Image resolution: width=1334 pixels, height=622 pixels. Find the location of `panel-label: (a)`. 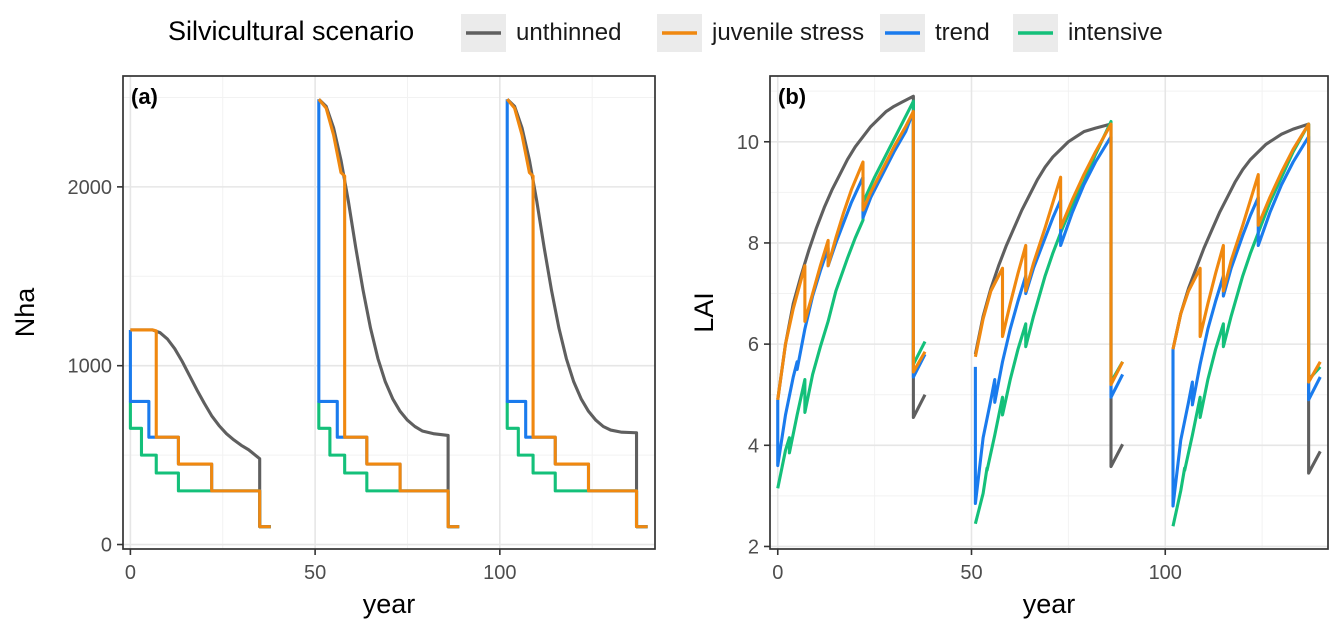

panel-label: (a) is located at coordinates (144, 96).